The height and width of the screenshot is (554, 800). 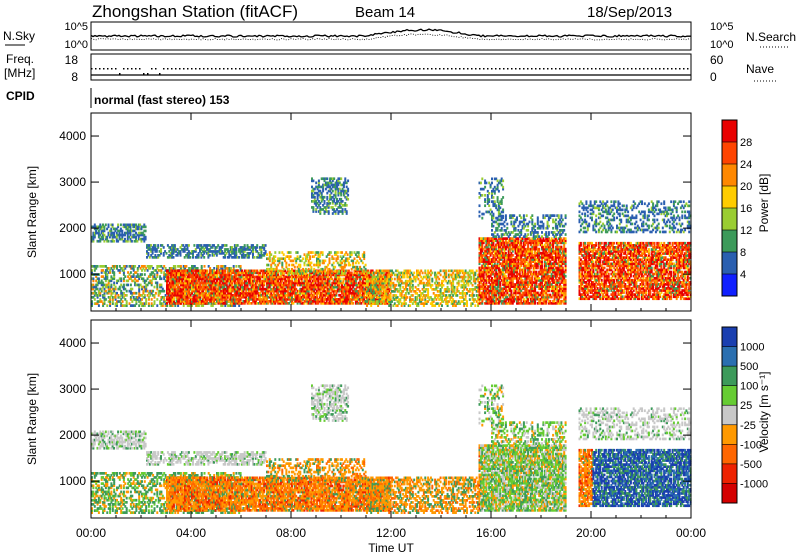 What do you see at coordinates (385, 12) in the screenshot?
I see `beam-label: Beam 14` at bounding box center [385, 12].